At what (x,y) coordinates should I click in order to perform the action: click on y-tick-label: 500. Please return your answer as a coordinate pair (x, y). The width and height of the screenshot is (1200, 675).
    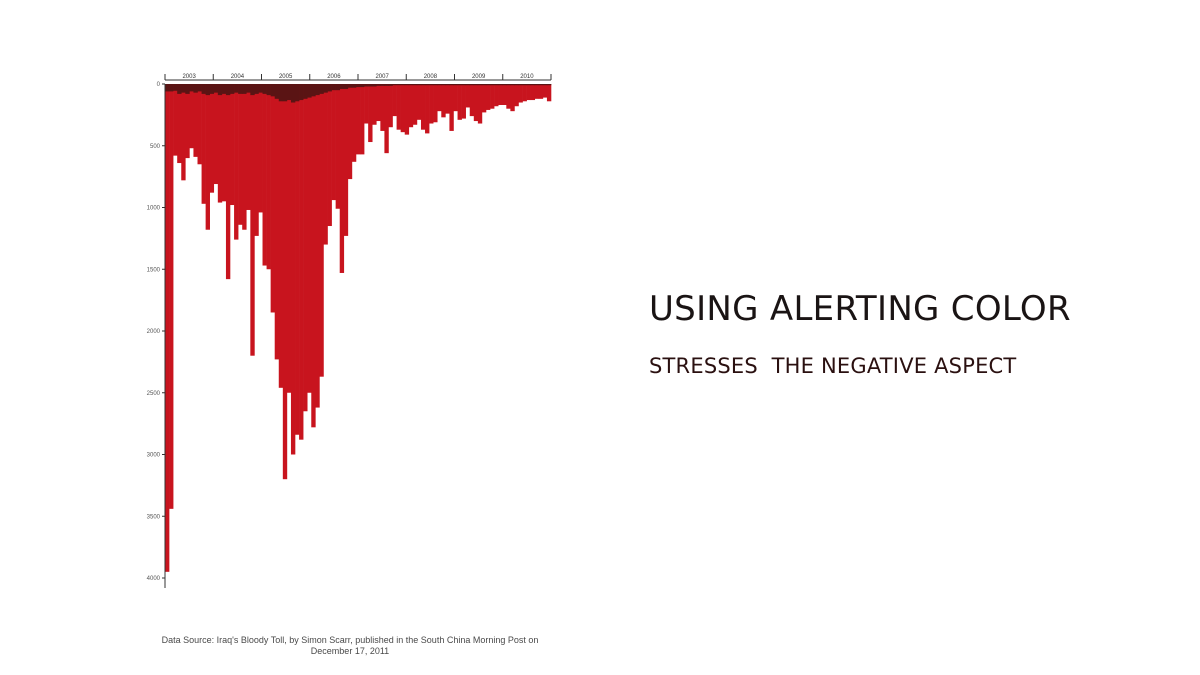
    Looking at the image, I should click on (155, 147).